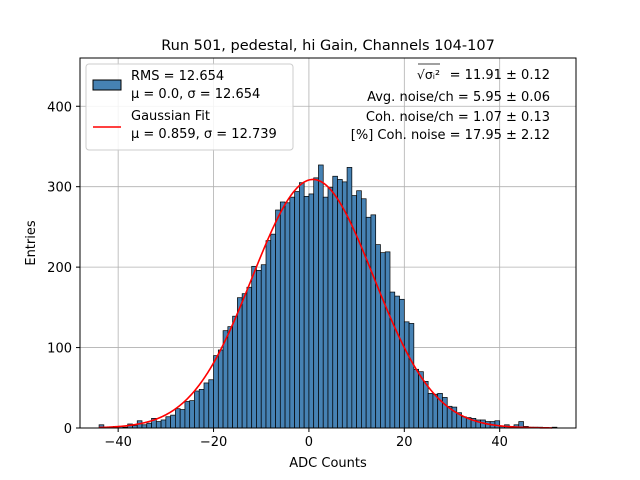 This screenshot has height=480, width=640. Describe the element at coordinates (450, 135) in the screenshot. I see `annotation-coh-noise-percent: [%] Coh. noise = 17.95 ± 2.12` at that location.